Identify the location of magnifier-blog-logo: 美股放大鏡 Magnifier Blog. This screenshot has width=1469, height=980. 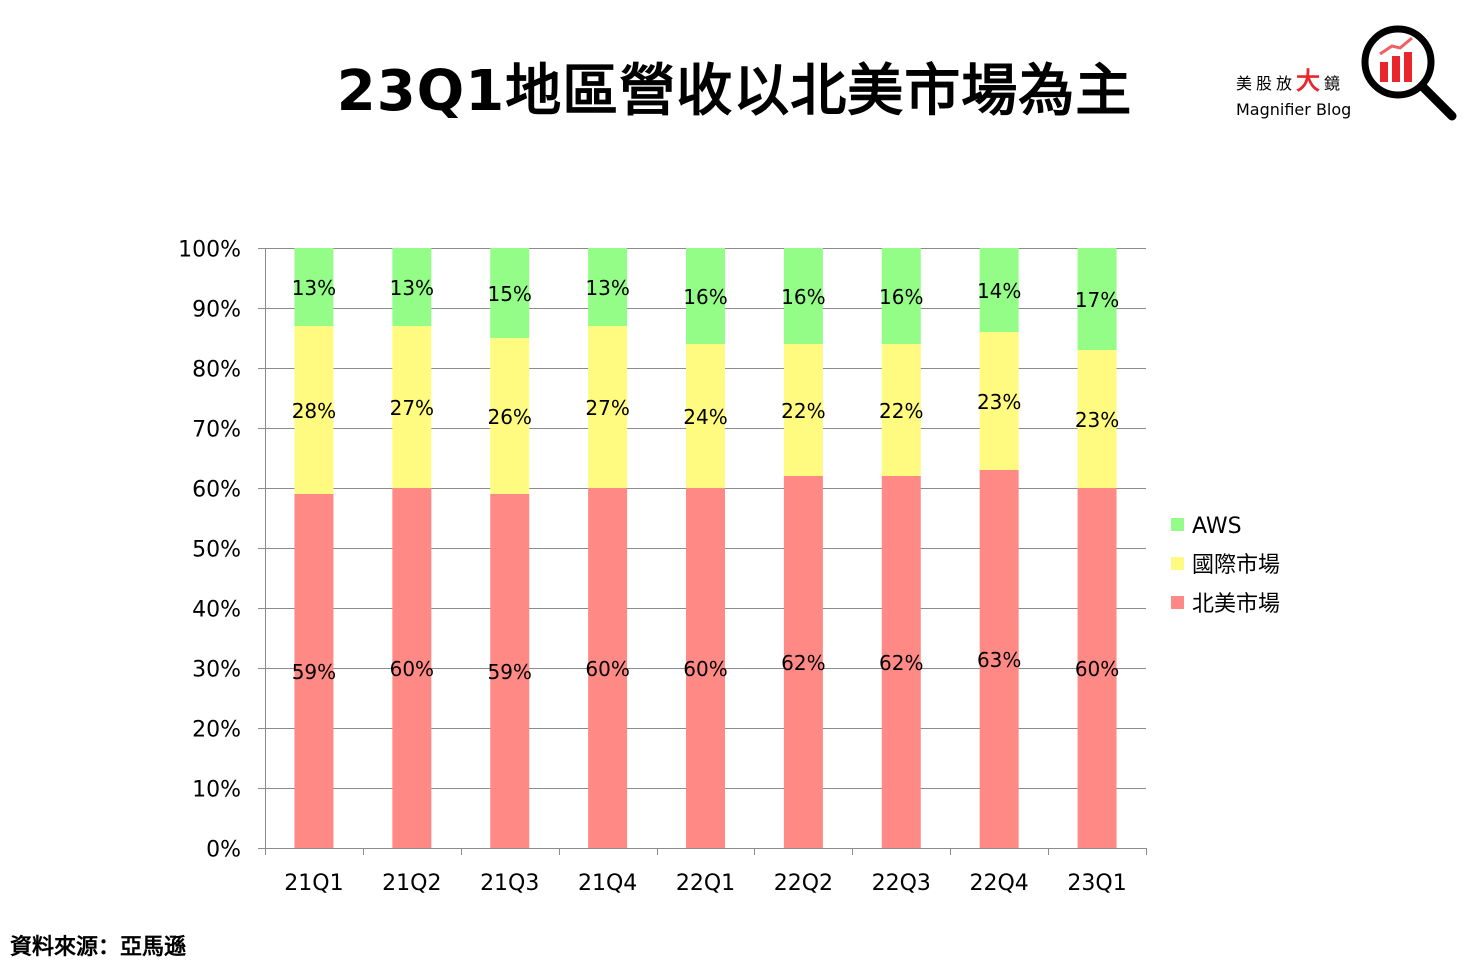
(1348, 74).